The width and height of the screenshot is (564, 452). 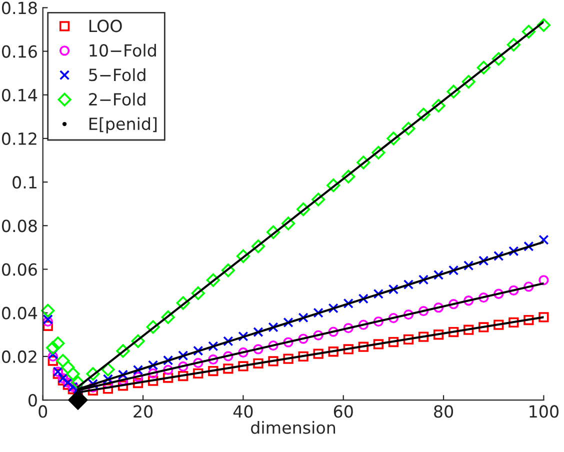 I want to click on y-tick-label: 0.16, so click(x=19, y=51).